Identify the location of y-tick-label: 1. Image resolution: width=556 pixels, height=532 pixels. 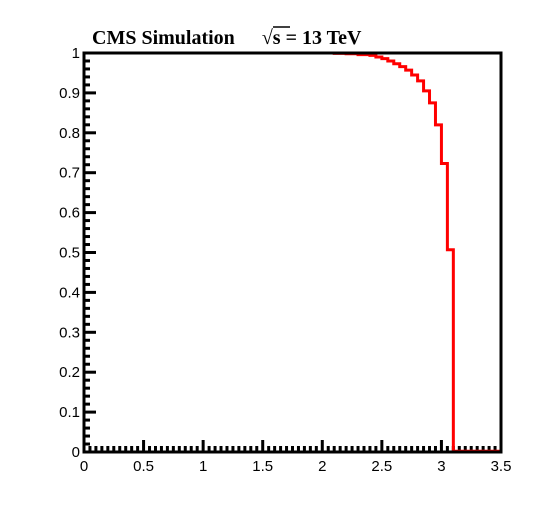
(76, 53).